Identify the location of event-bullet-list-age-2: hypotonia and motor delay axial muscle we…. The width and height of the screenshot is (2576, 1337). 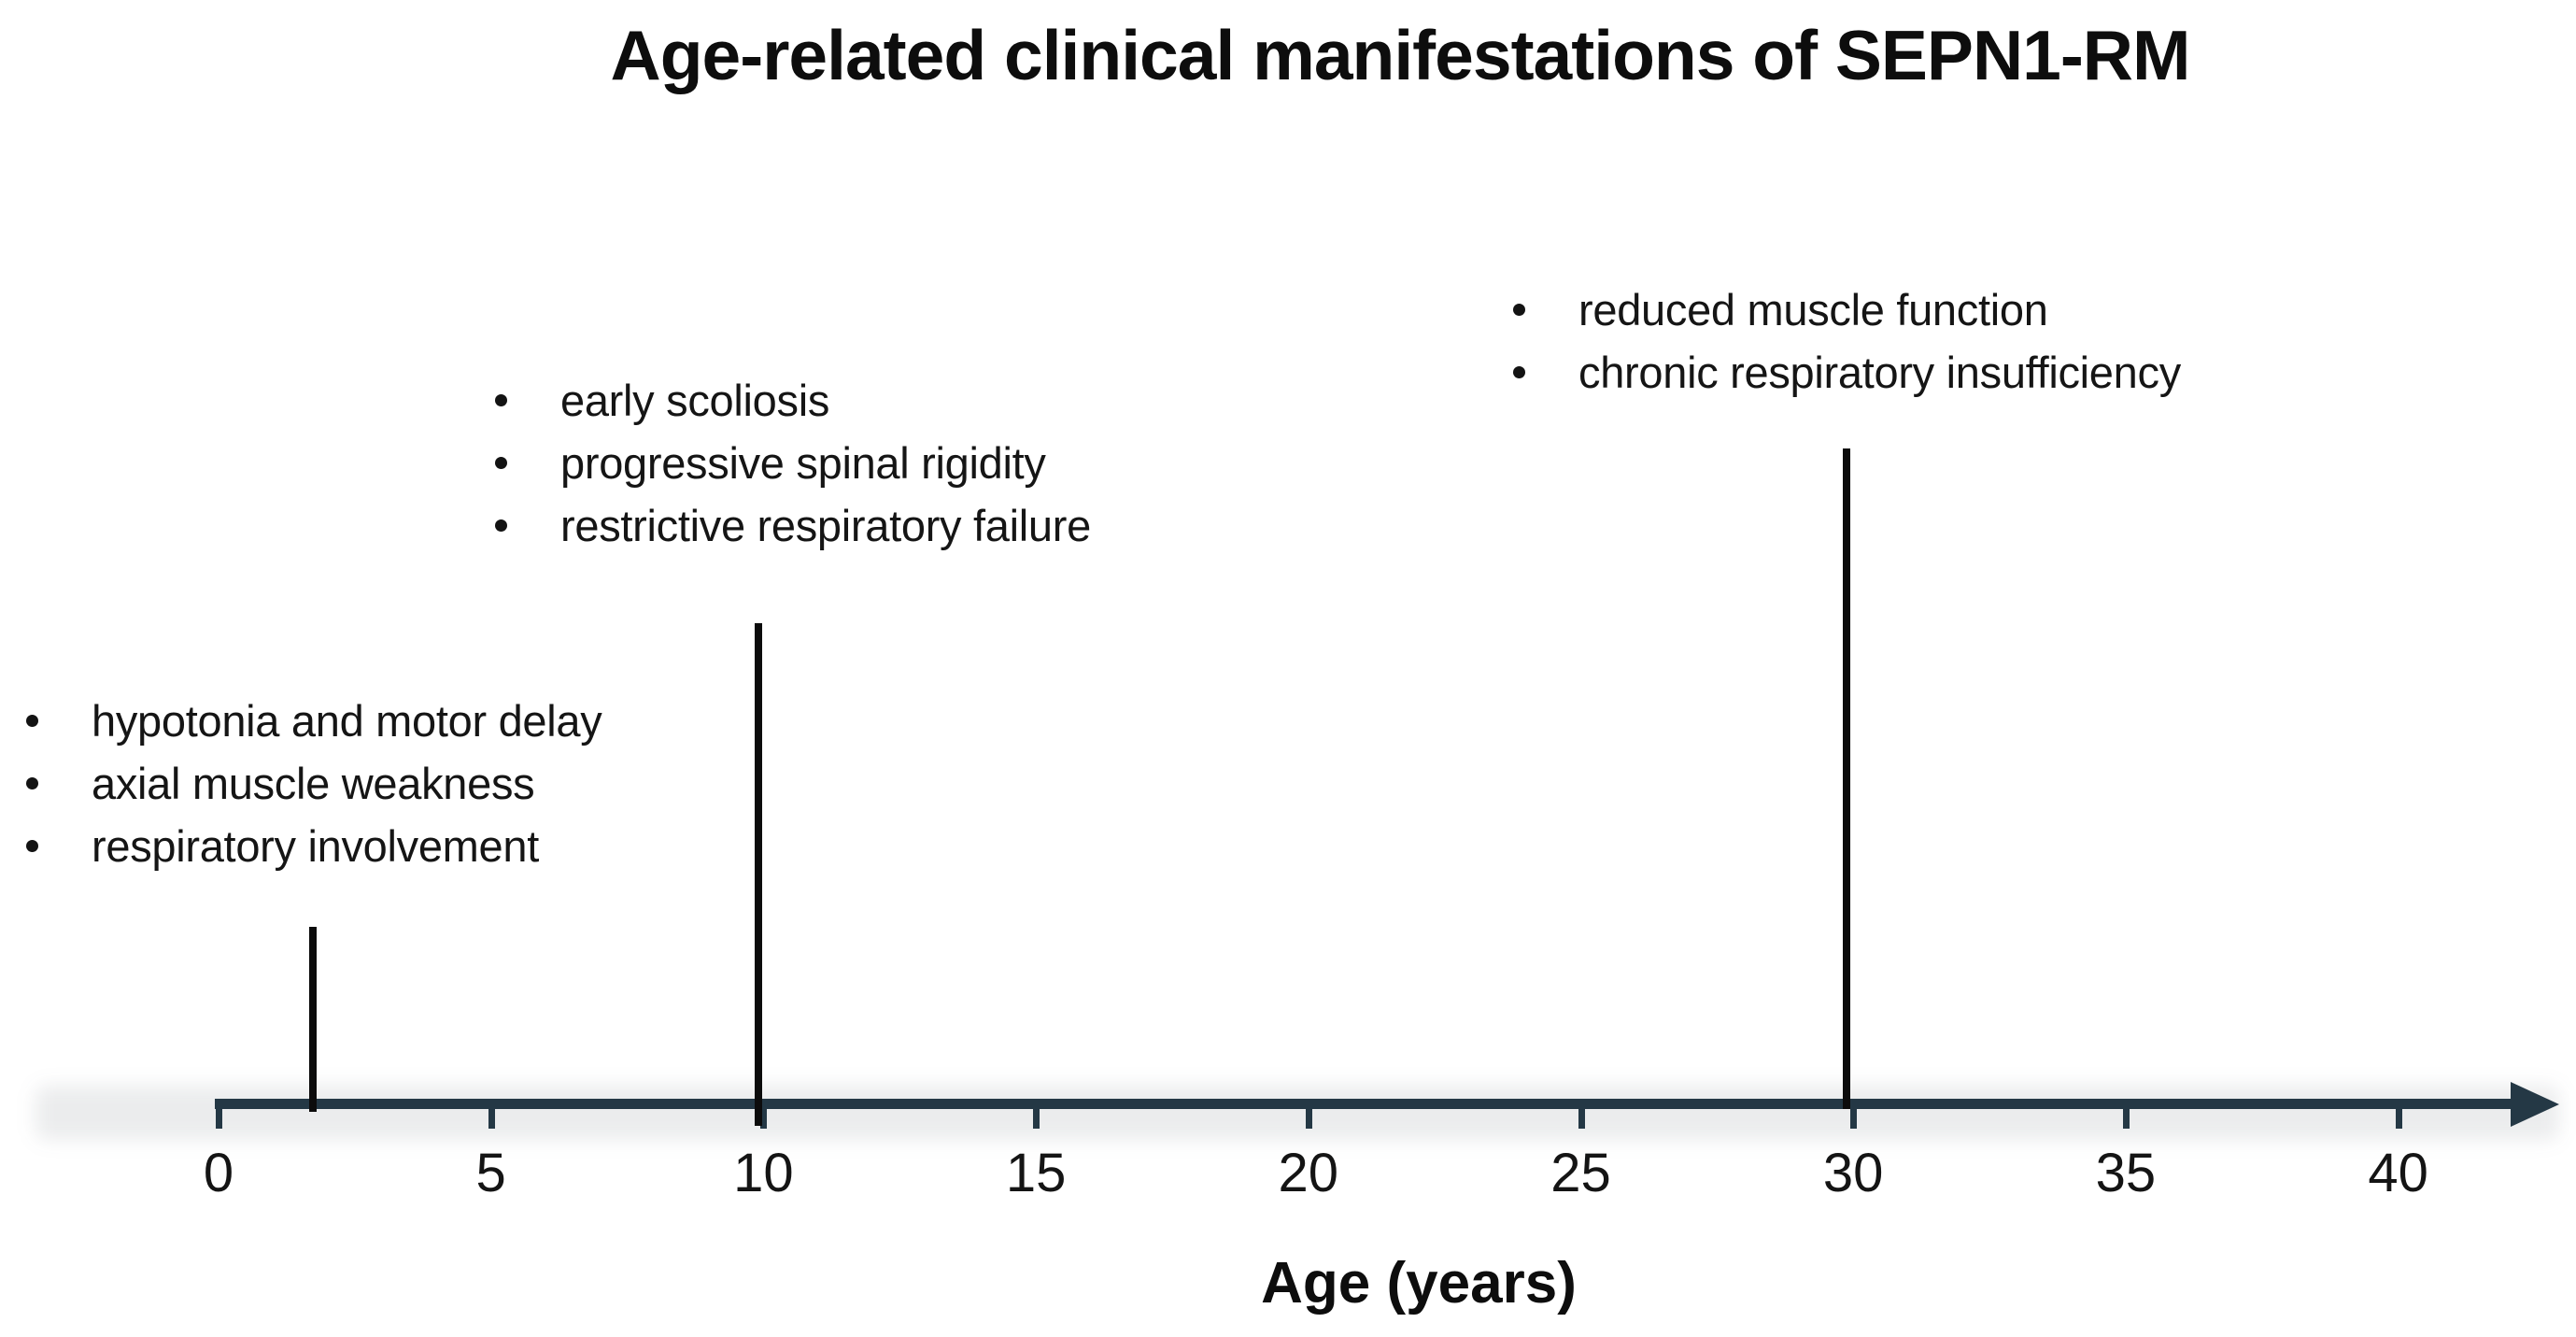
(314, 783).